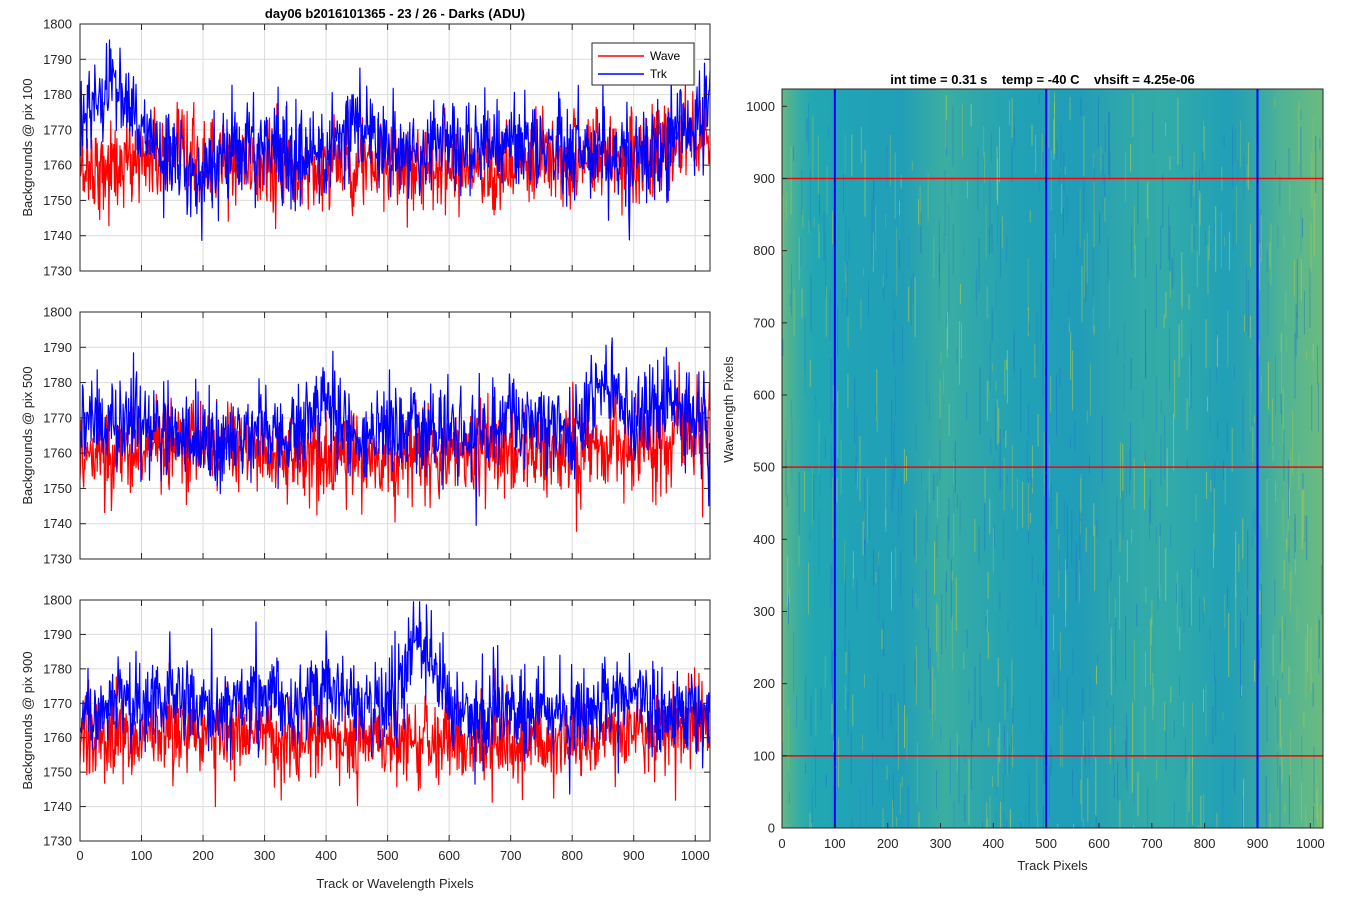 The image size is (1350, 900). I want to click on y-tick-label: 800, so click(764, 250).